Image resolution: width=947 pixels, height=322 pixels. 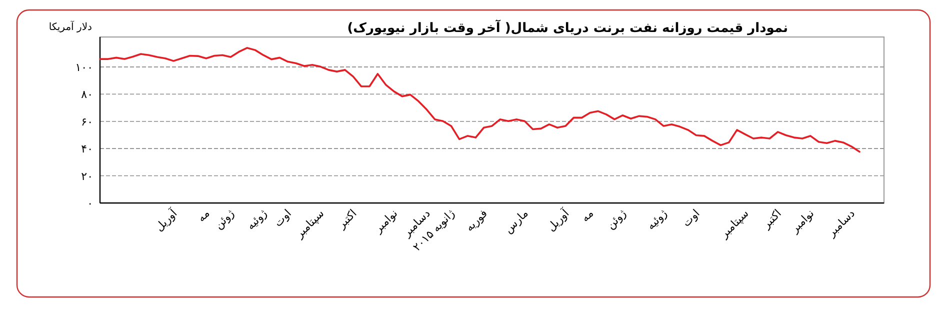 I want to click on chart-title: نمودار قیمت روزانه نفت برنت دریای شمال( آخر وقت بازار نیویورک), so click(x=567, y=27).